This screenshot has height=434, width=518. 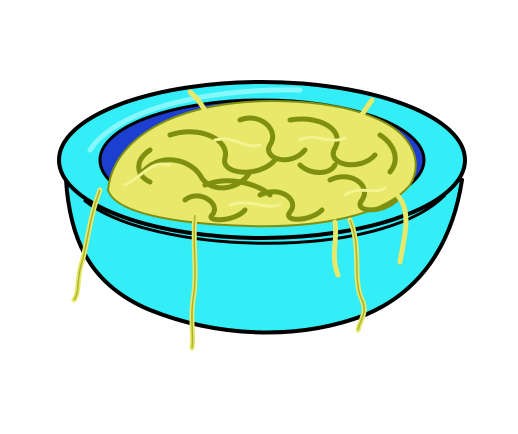 I want to click on noodle-strand-top-left, so click(x=200, y=106).